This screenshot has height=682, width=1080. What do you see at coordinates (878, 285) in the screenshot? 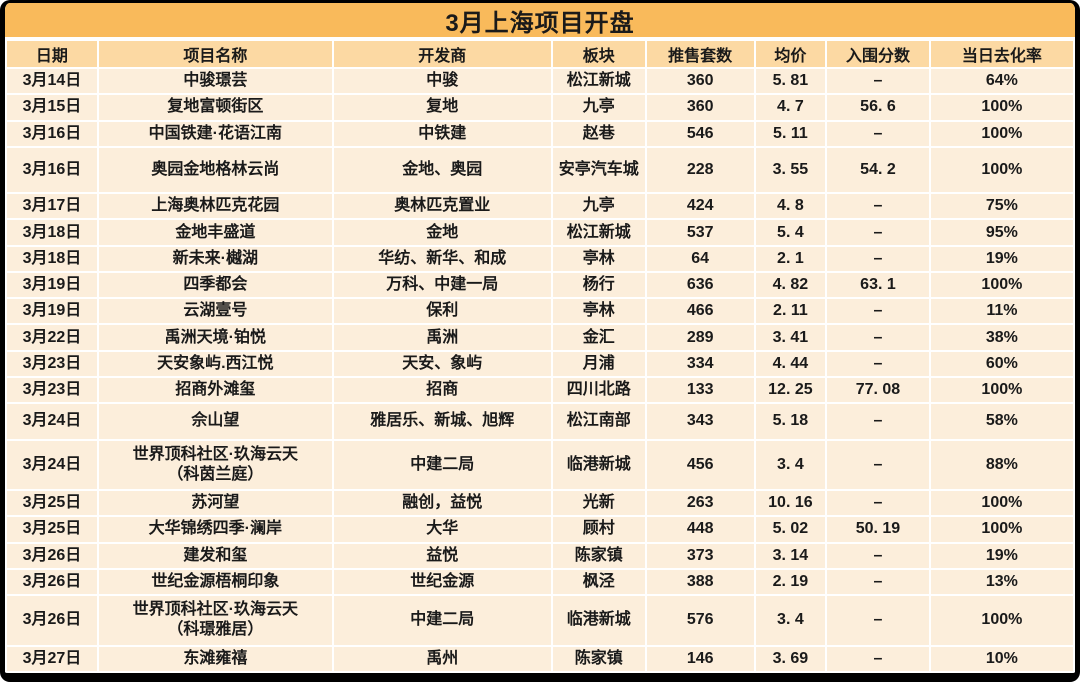
I see `cell-qualify-score: 63. 1` at bounding box center [878, 285].